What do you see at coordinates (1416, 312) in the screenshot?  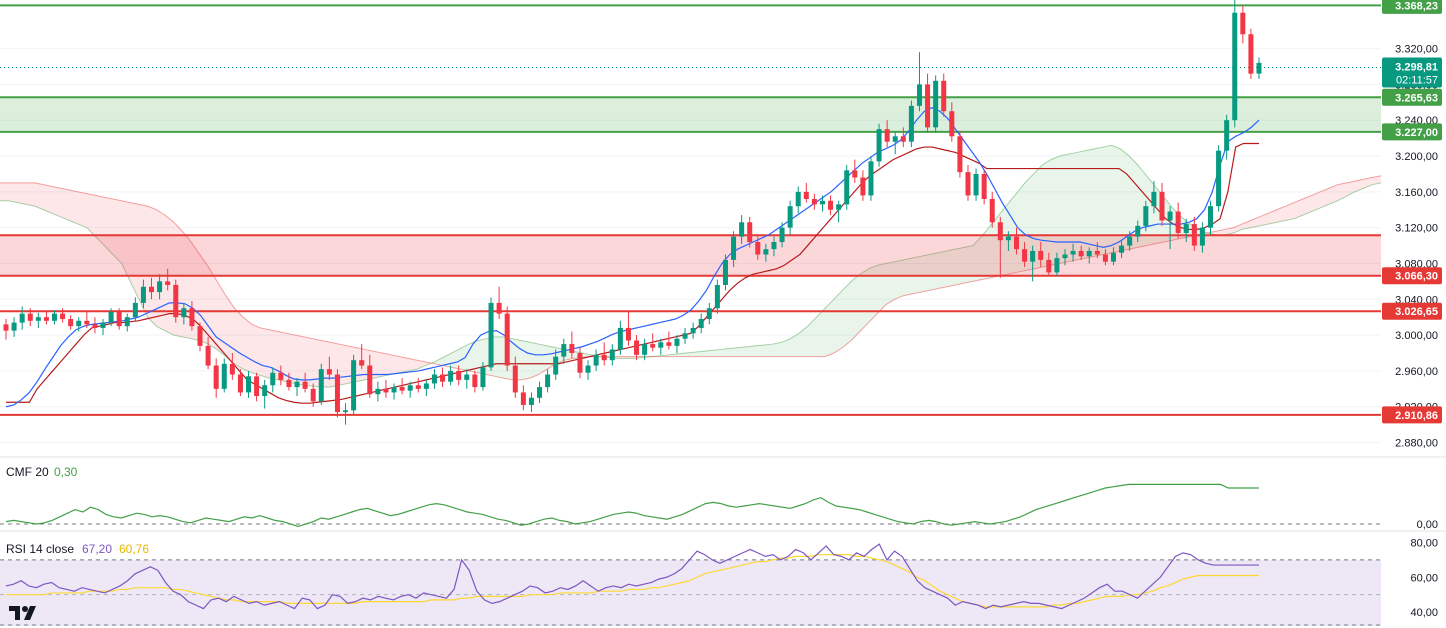 I see `price-level-tag: 3.026,65` at bounding box center [1416, 312].